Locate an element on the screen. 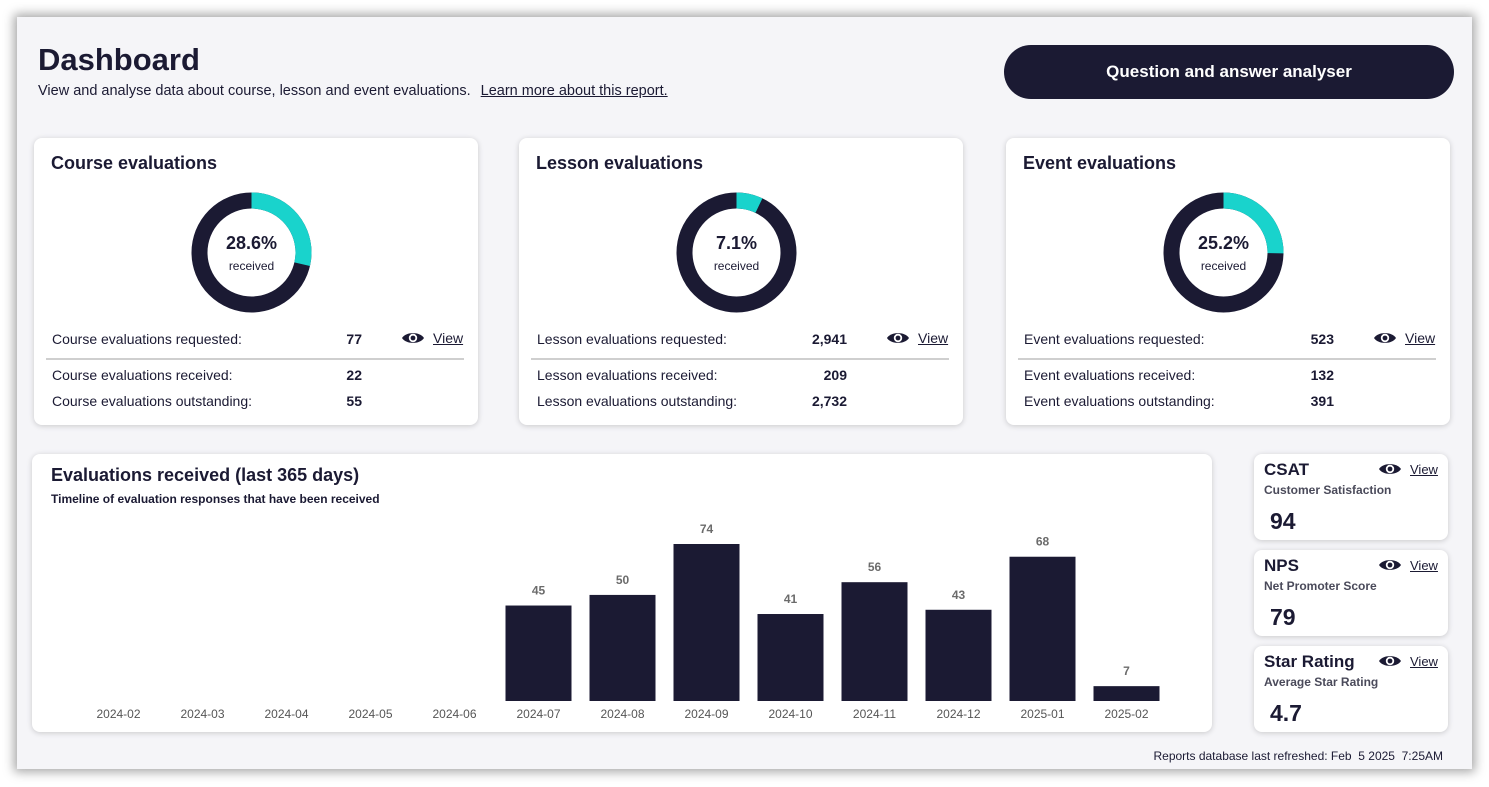  donut-label: 28.6% received is located at coordinates (251, 252).